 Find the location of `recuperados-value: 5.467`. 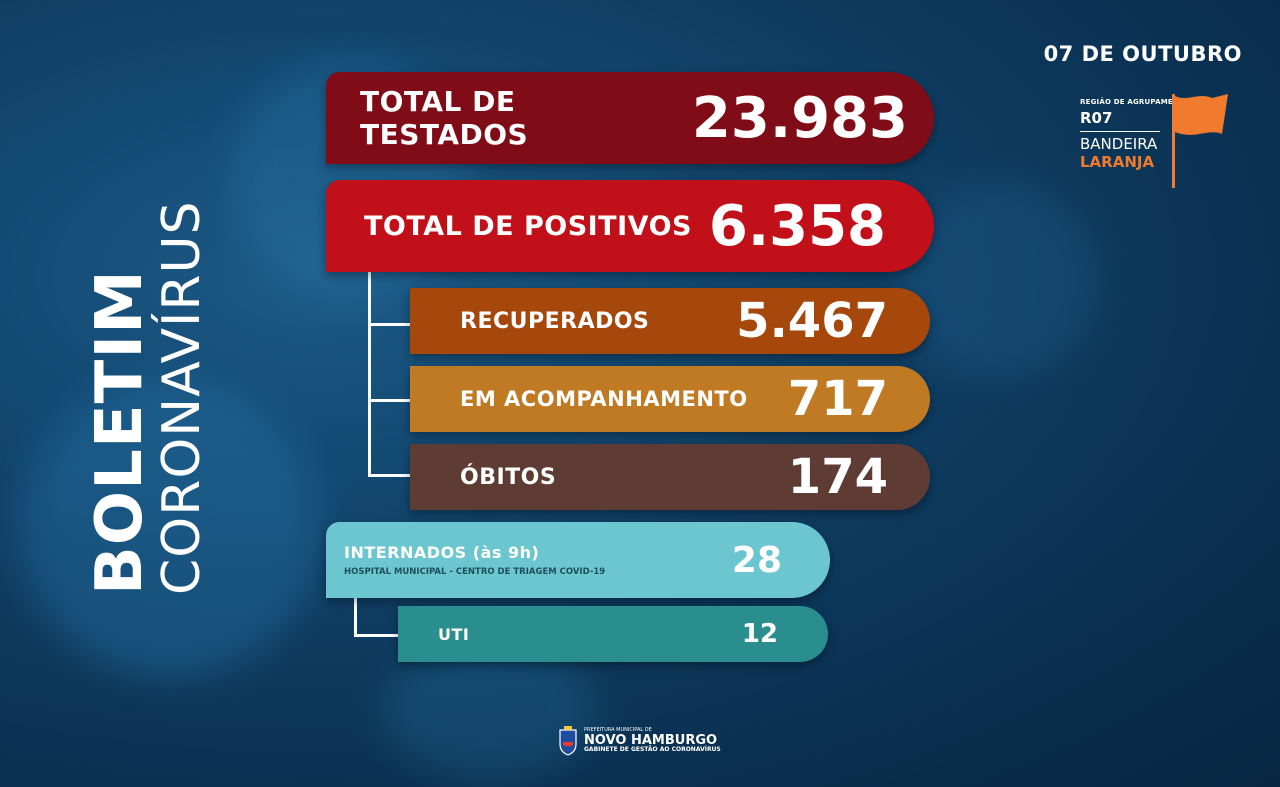

recuperados-value: 5.467 is located at coordinates (812, 321).